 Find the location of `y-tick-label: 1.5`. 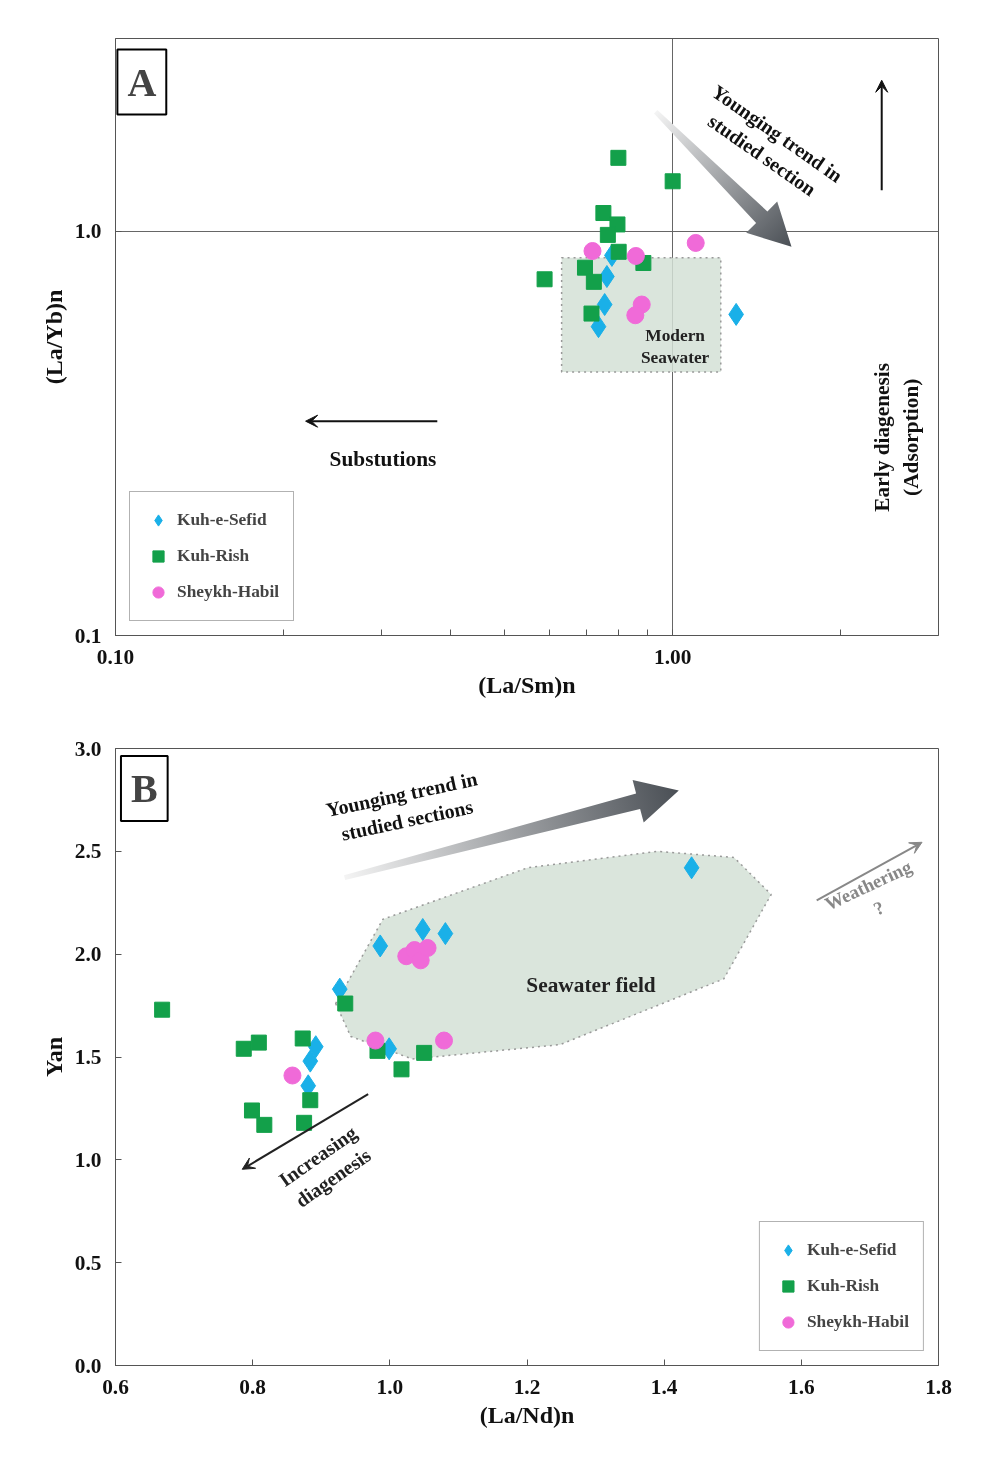

y-tick-label: 1.5 is located at coordinates (88, 1057).